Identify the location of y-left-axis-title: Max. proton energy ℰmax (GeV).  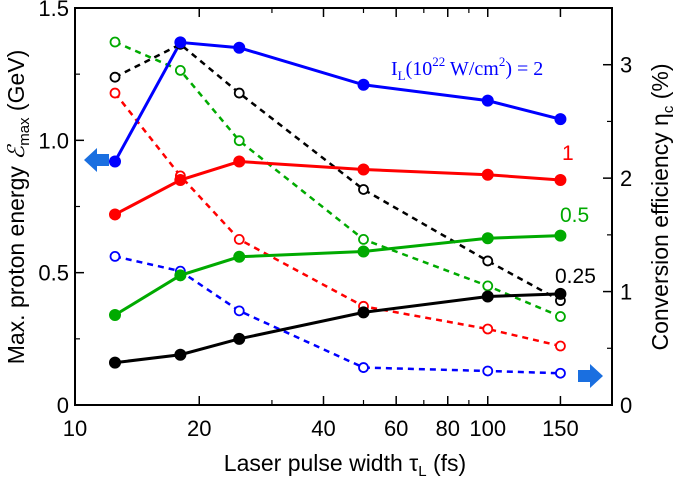
(18, 207).